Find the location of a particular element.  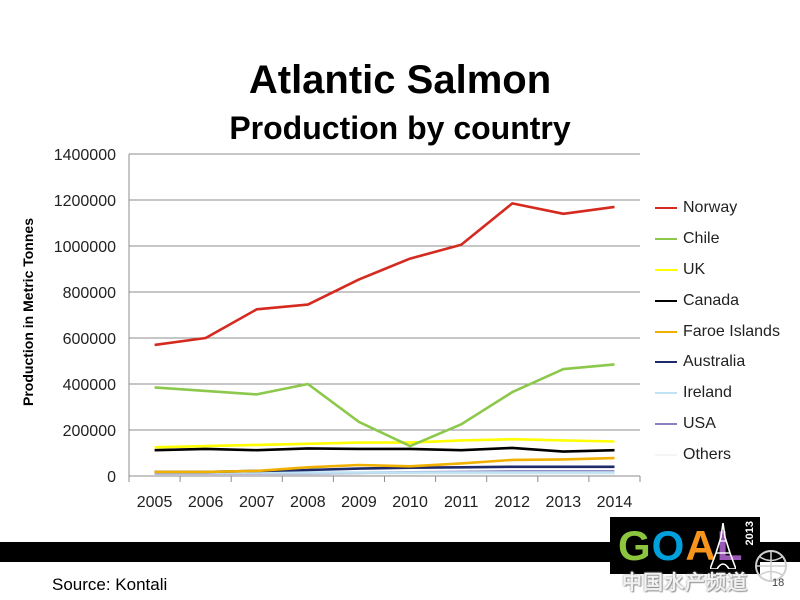

legend-label: UK is located at coordinates (694, 269).